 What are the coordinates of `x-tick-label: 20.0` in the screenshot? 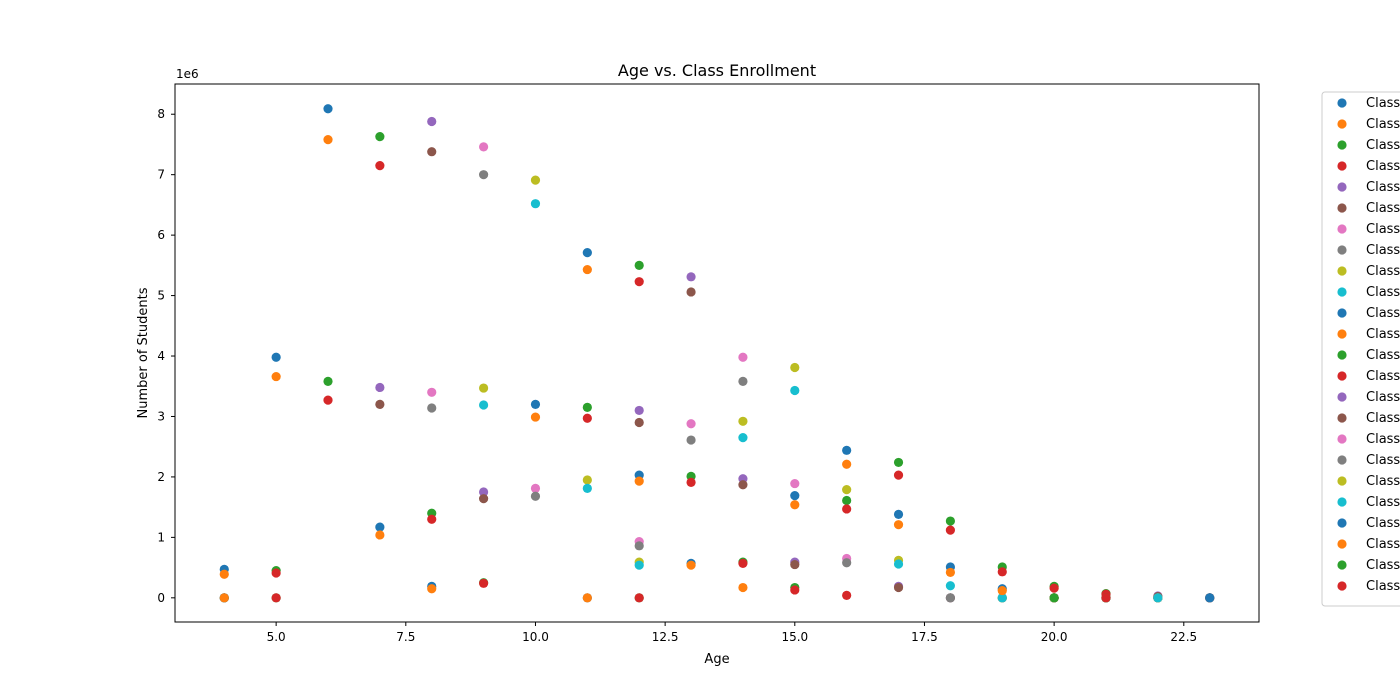 It's located at (1054, 637).